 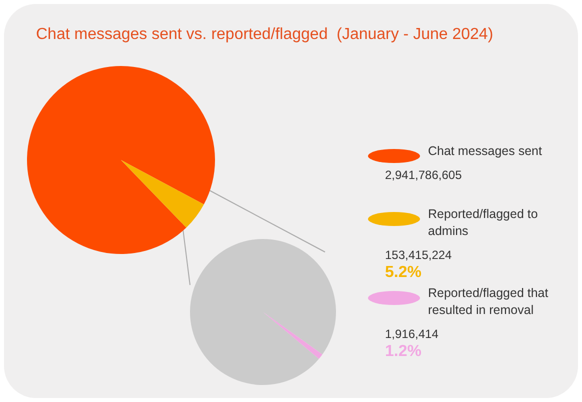 What do you see at coordinates (265, 35) in the screenshot?
I see `chart-title: Chat messages sent vs. reported/flagged (January - June 2024)` at bounding box center [265, 35].